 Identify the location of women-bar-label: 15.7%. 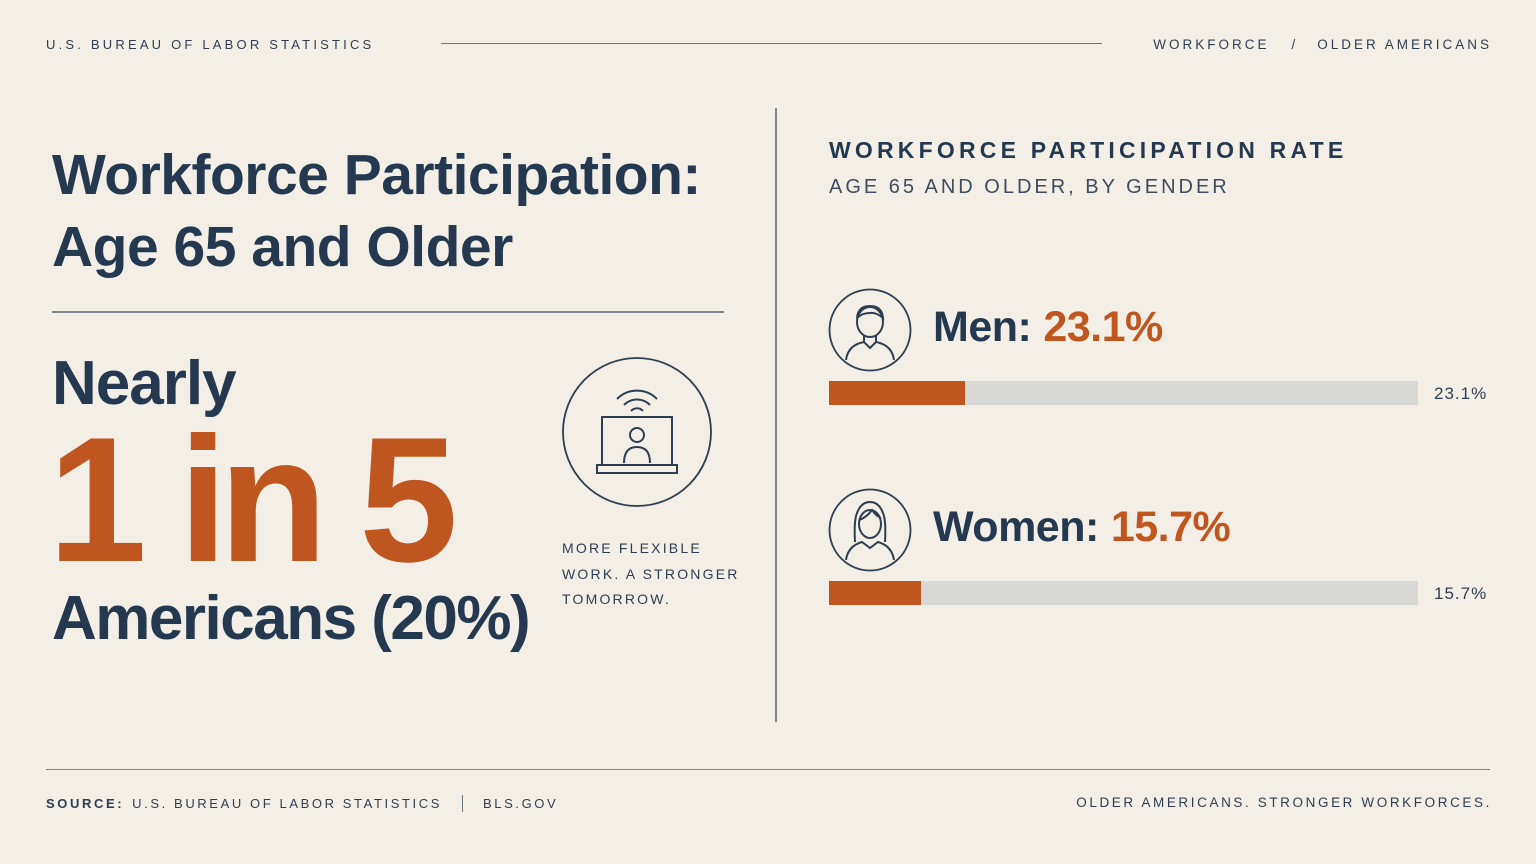
(1461, 593).